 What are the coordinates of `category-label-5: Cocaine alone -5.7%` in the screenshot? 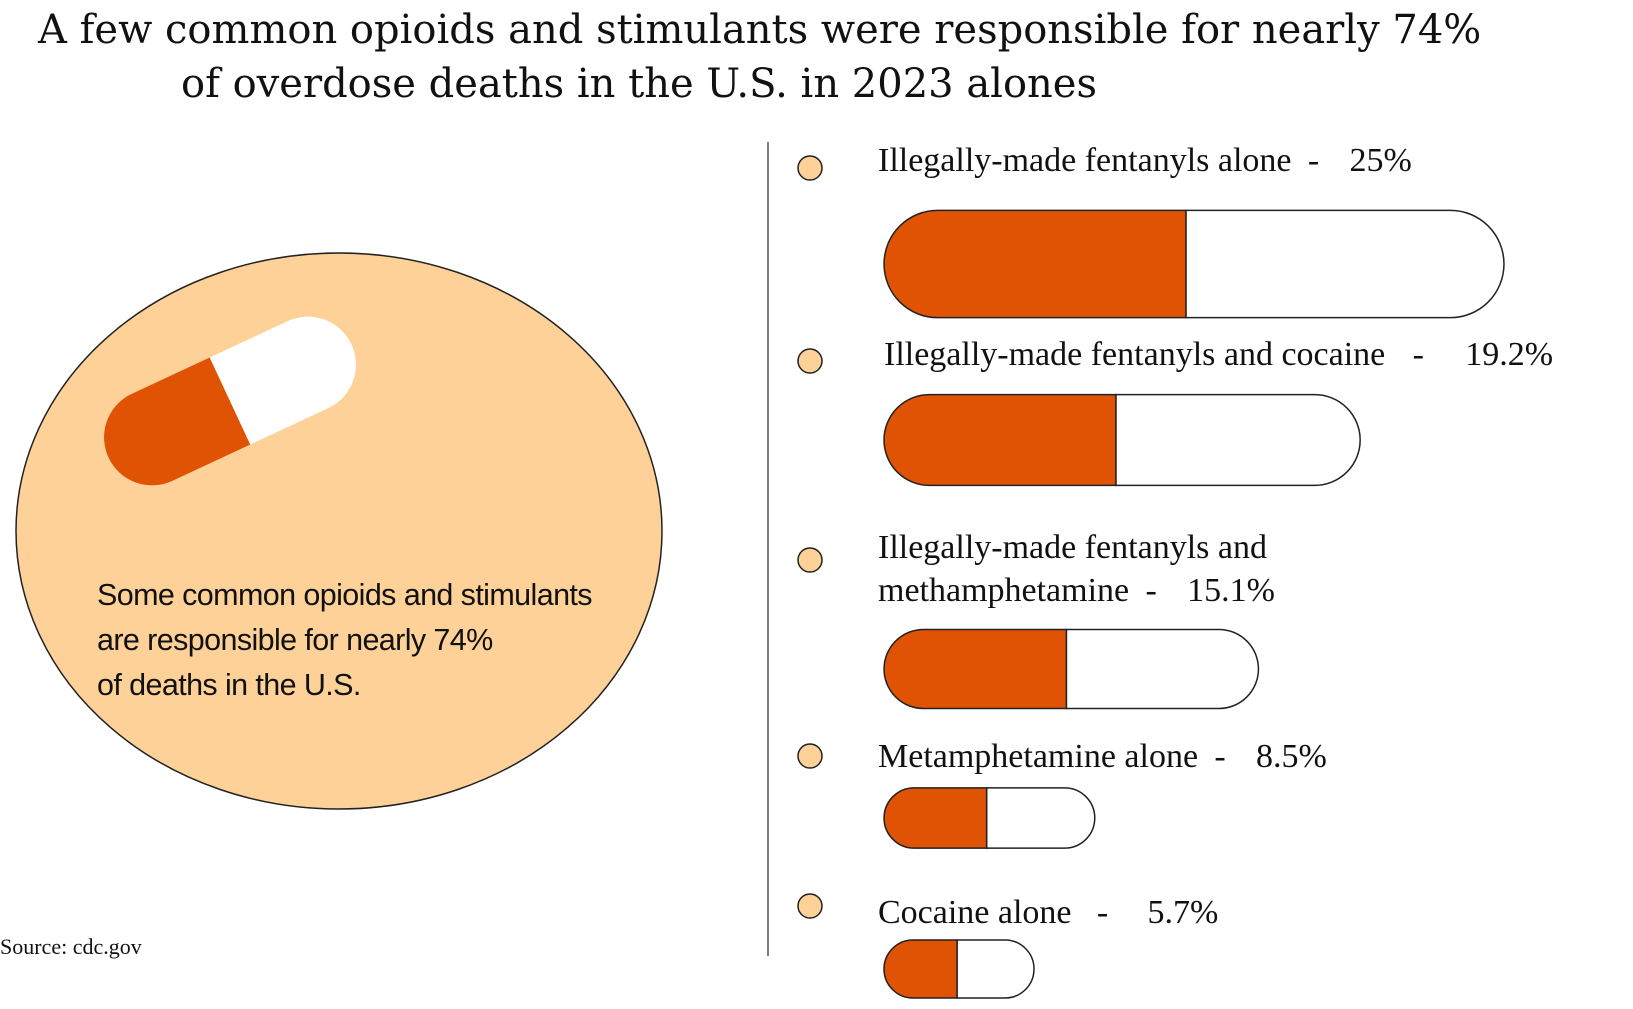 It's located at (1048, 912).